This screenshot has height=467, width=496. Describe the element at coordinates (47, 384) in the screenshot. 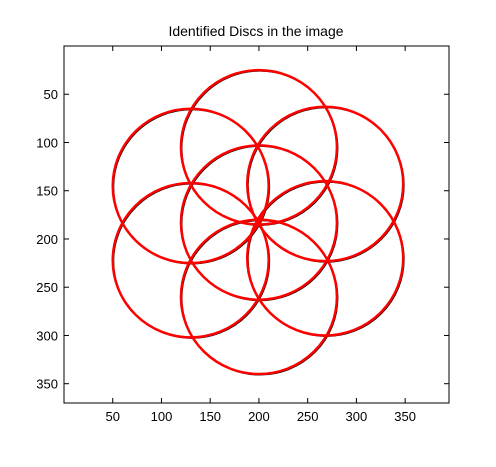

I see `y-tick-label: 350` at that location.